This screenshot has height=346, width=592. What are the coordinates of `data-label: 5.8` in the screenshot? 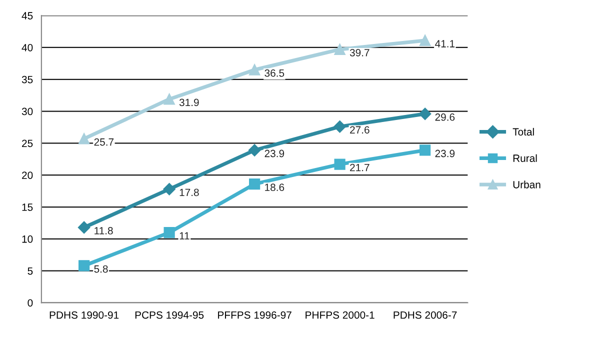 It's located at (101, 269).